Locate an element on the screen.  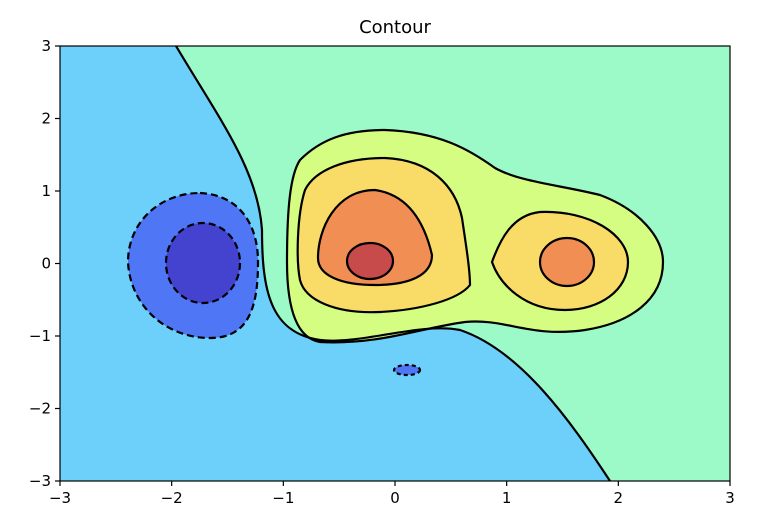
contour-line-high-2b is located at coordinates (560, 261).